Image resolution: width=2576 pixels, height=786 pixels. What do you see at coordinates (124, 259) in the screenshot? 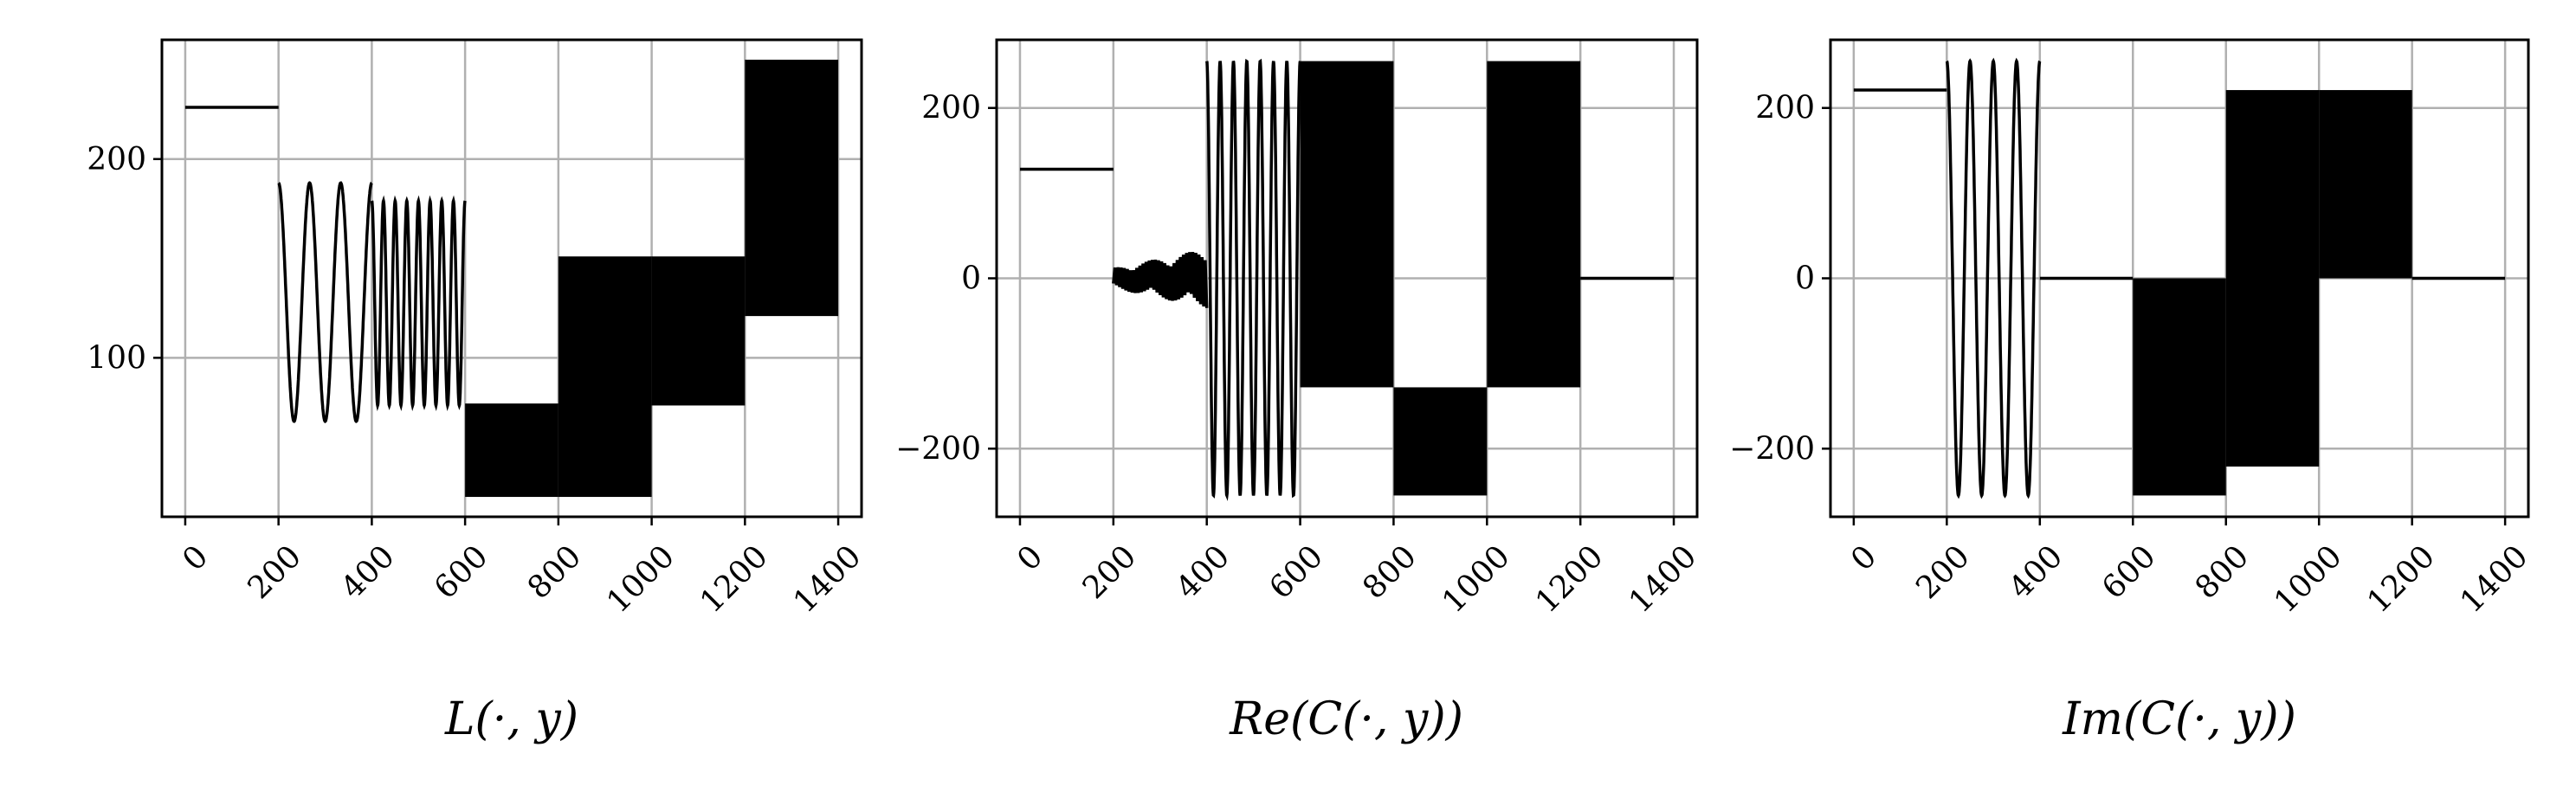
I see `panel-1-y-ticks: 100 200` at bounding box center [124, 259].